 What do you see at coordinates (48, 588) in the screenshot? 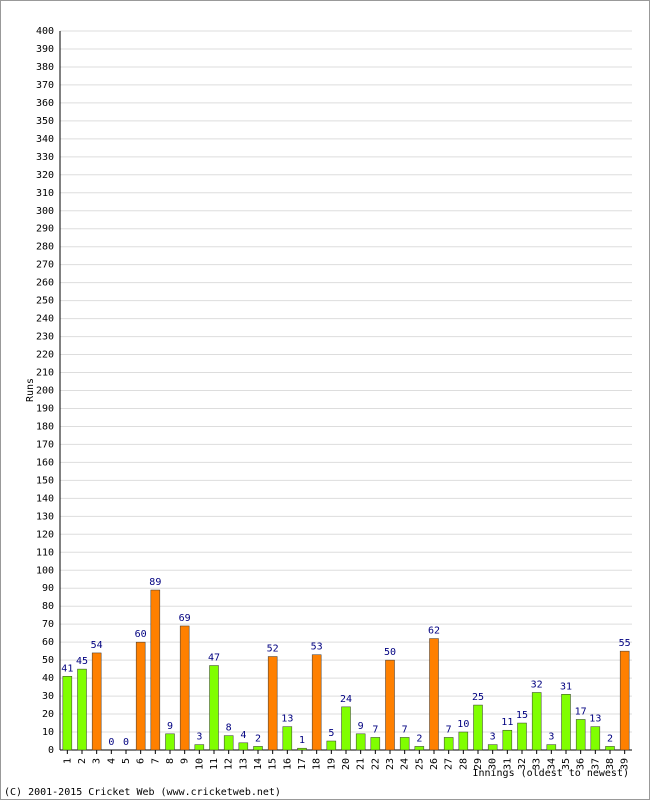
I see `y-tick-label: 90` at bounding box center [48, 588].